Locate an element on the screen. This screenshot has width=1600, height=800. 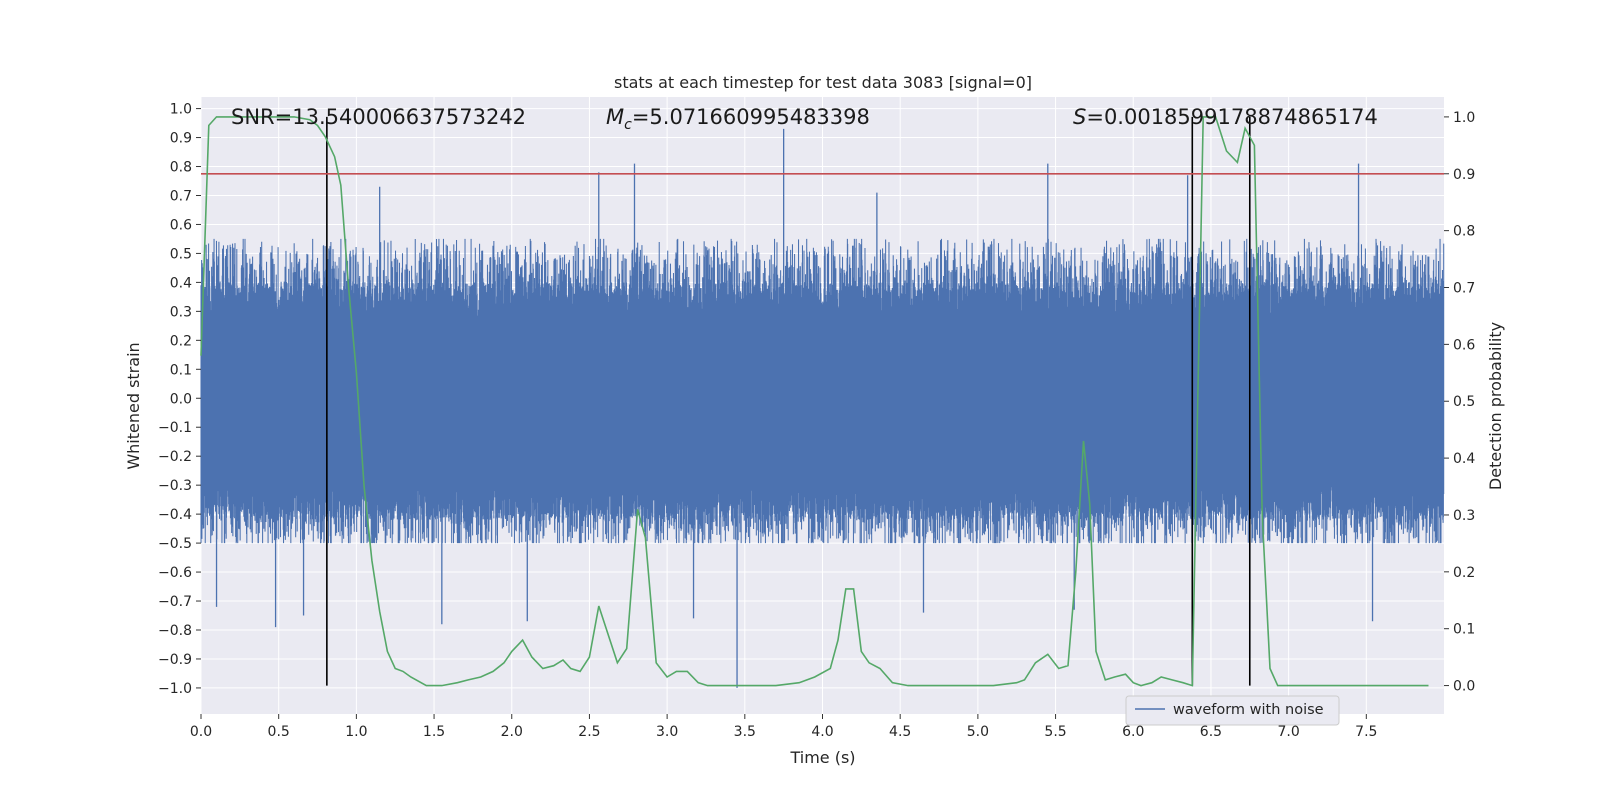
y-axis-label-right: Detection probability is located at coordinates (1495, 406).